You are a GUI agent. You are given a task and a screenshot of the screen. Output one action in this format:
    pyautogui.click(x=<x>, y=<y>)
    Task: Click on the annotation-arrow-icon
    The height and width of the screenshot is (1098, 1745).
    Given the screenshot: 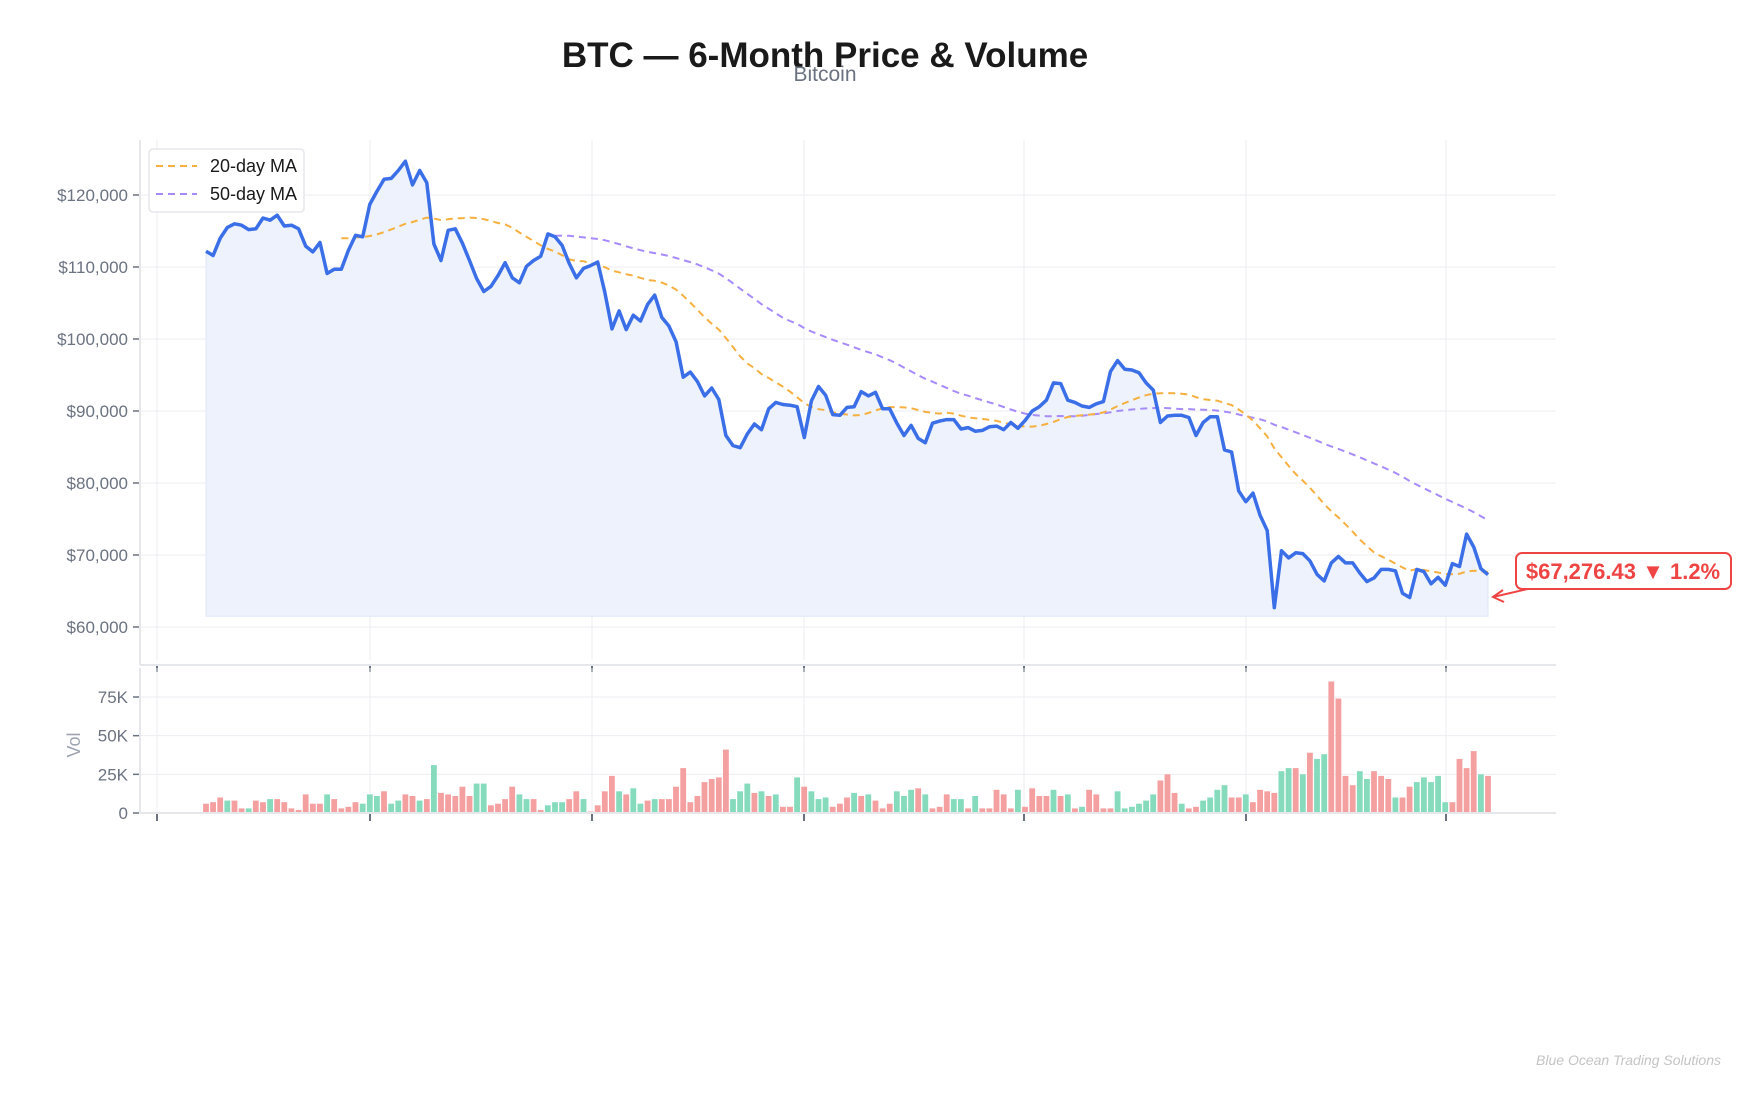 What is the action you would take?
    pyautogui.click(x=1497, y=596)
    